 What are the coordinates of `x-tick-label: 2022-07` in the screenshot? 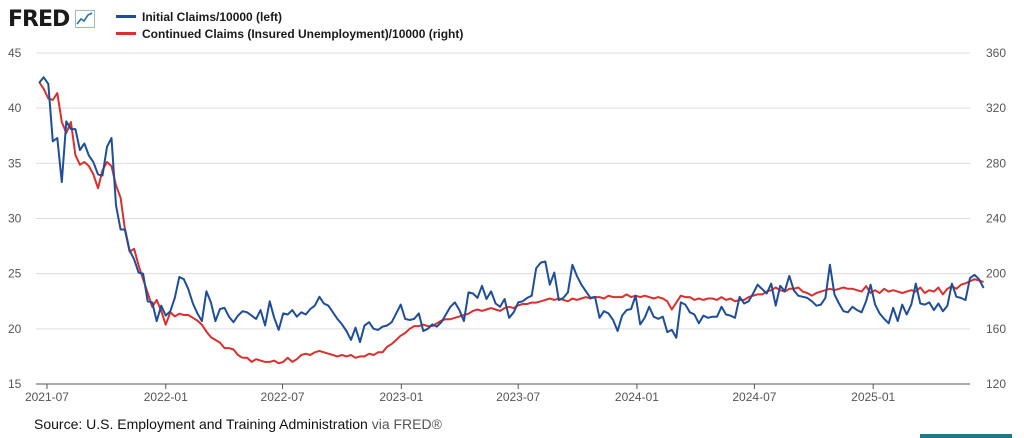 It's located at (283, 397).